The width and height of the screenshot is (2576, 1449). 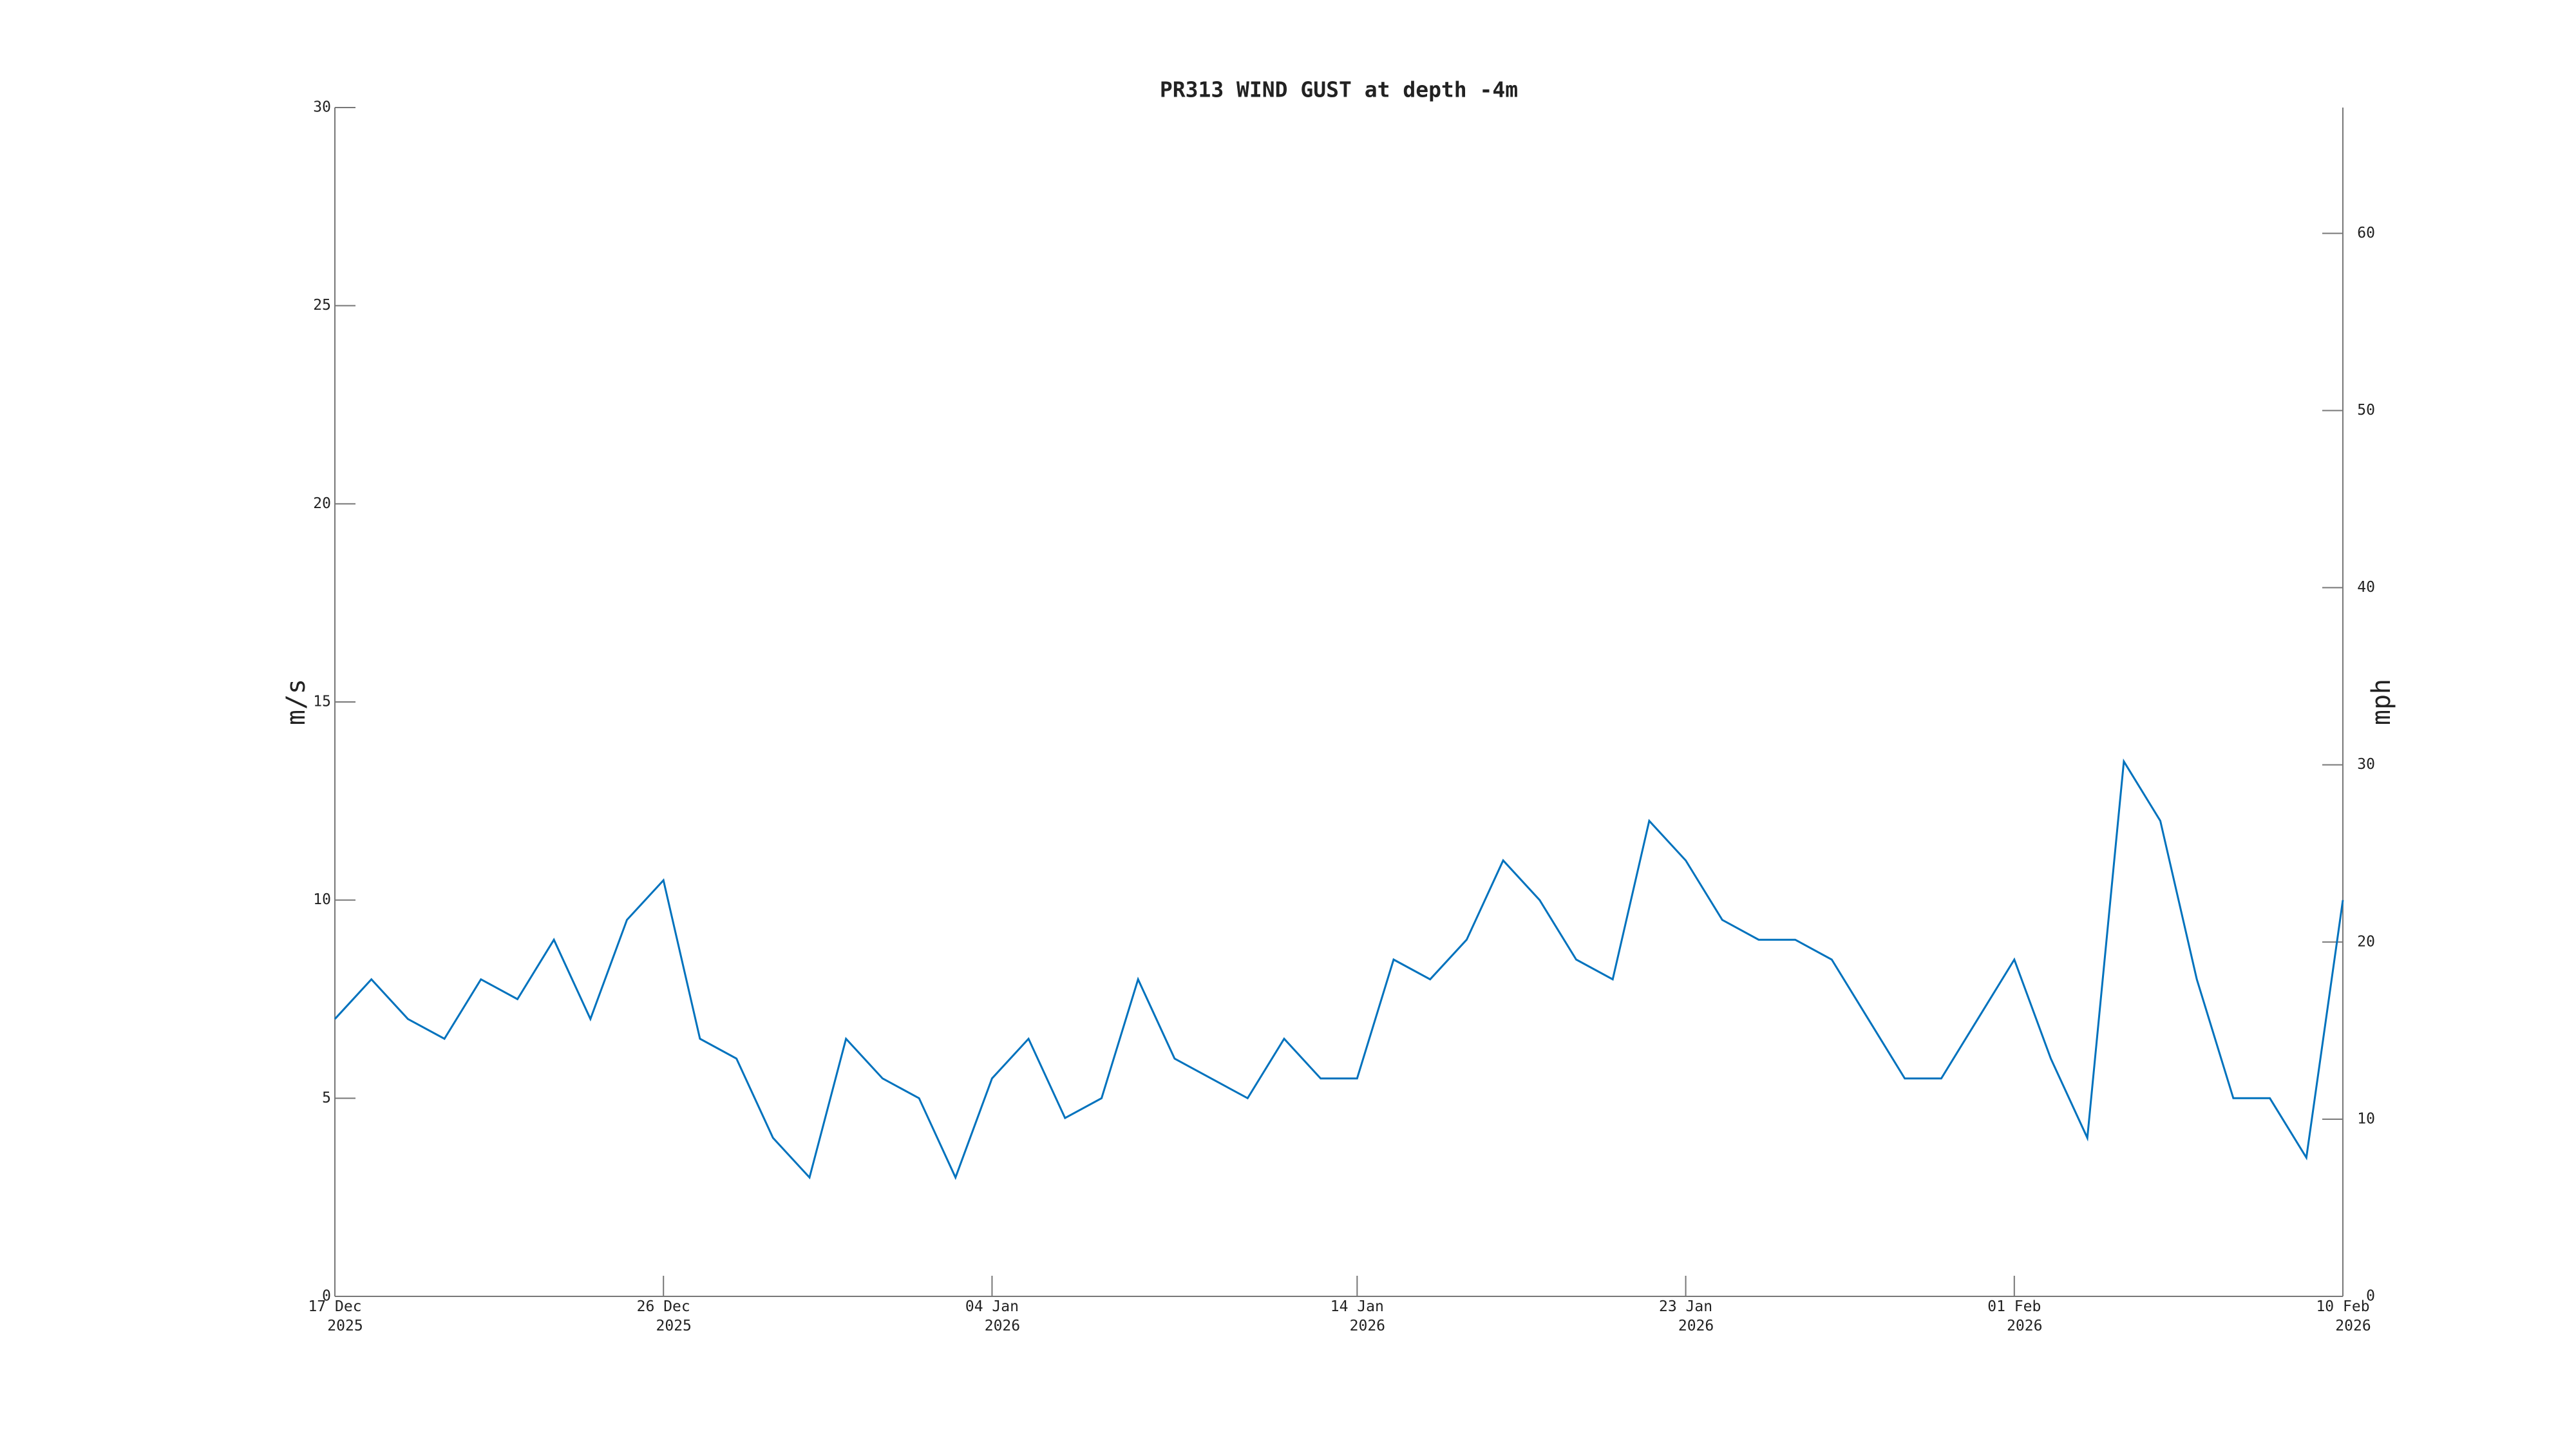 I want to click on x-tick-label: 10 Feb 2026, so click(x=2343, y=1316).